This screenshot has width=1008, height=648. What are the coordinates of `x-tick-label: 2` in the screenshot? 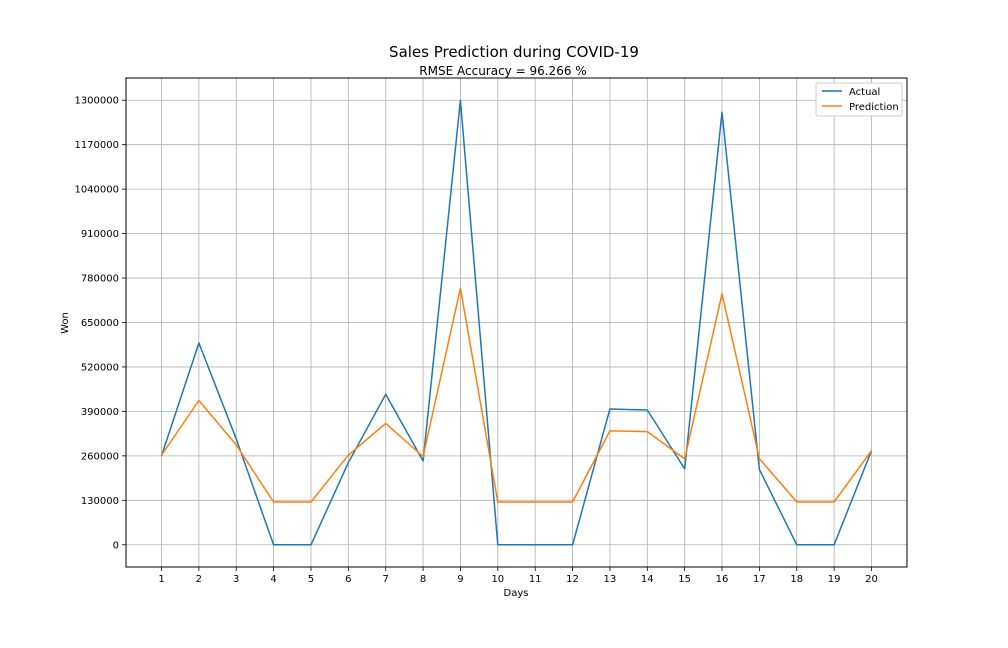 It's located at (199, 579).